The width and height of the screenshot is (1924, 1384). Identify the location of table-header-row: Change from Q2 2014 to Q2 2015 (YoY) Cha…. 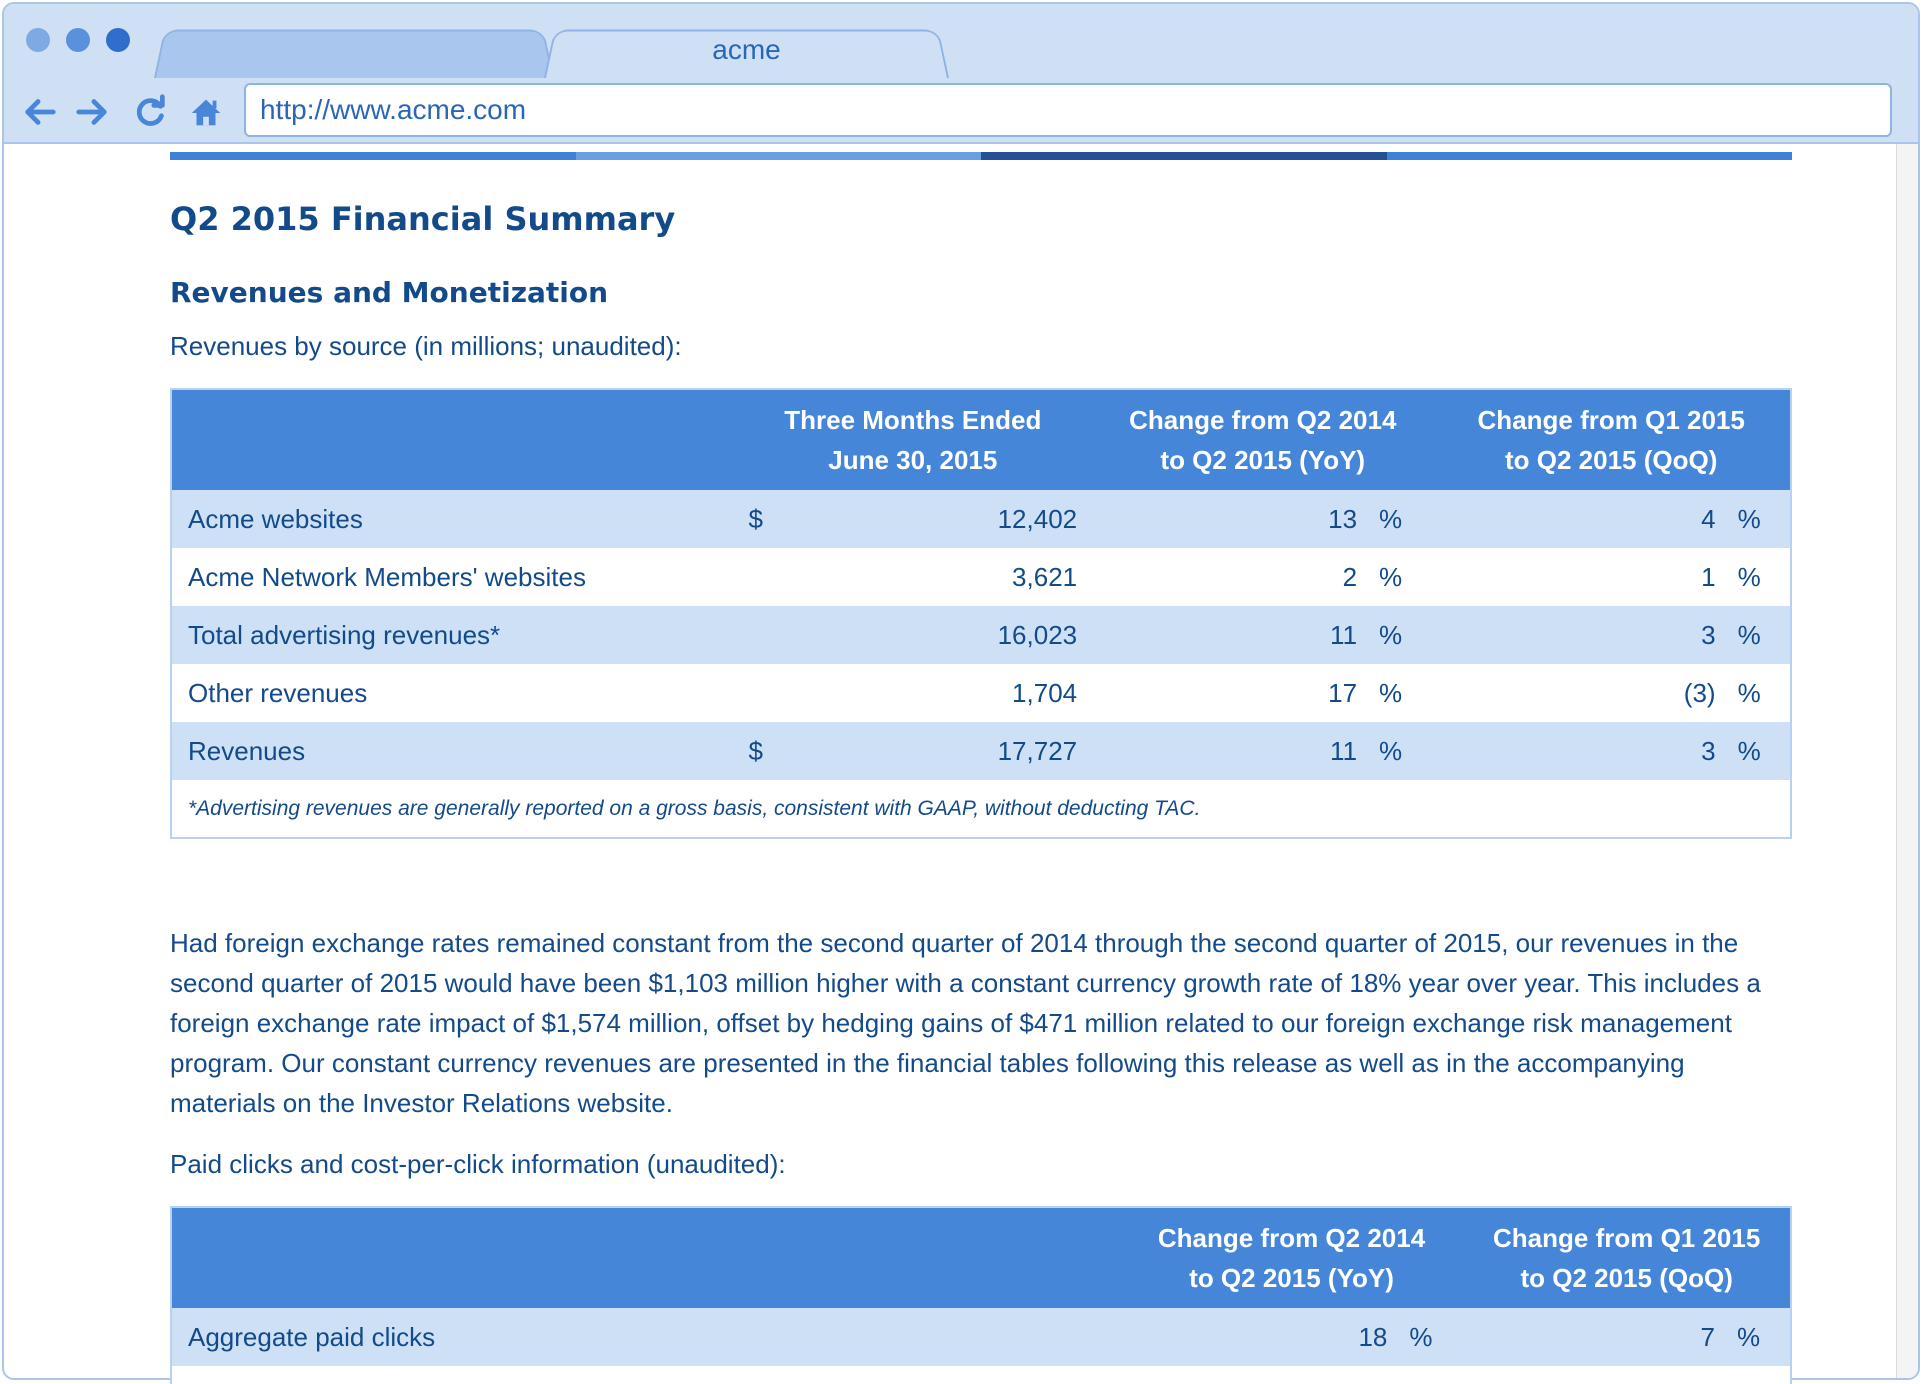
(981, 1257).